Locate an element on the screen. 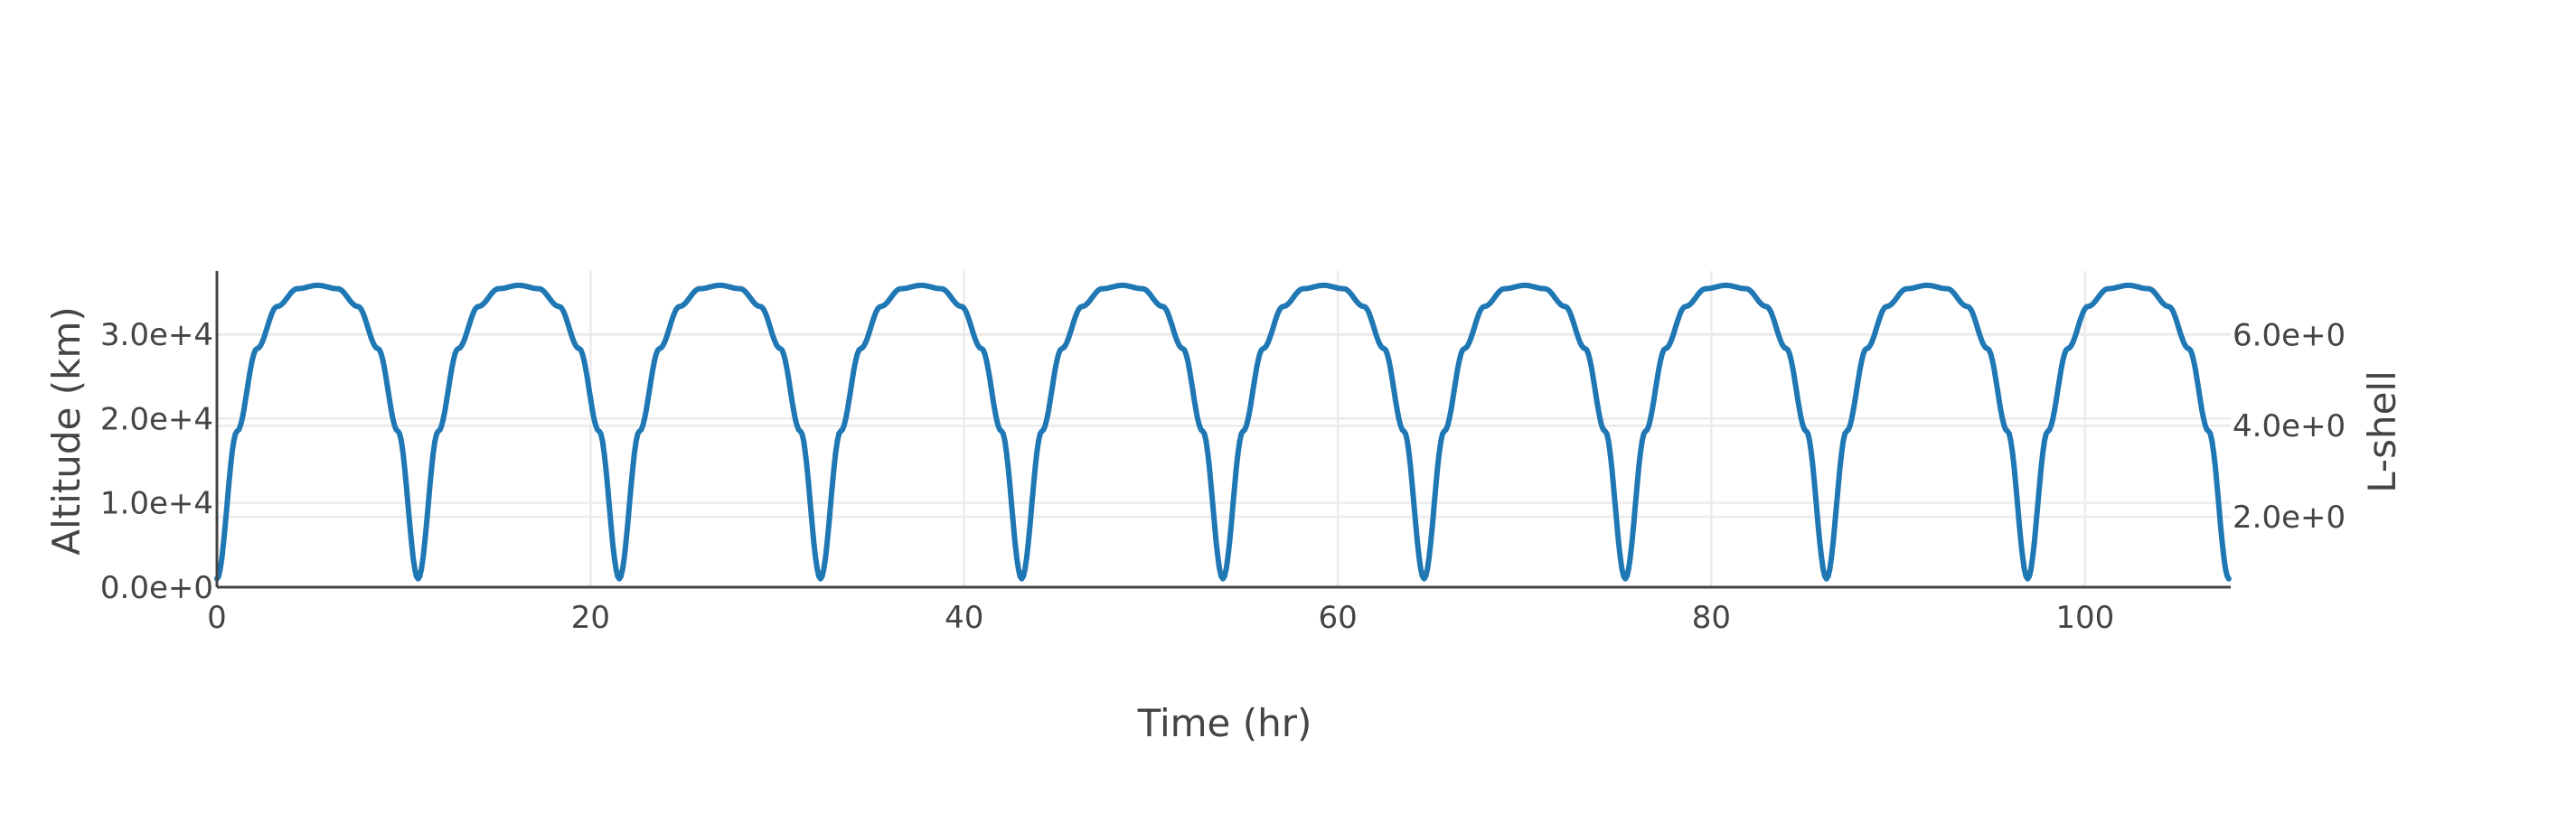 The height and width of the screenshot is (813, 2576). x-tick-label: 80 is located at coordinates (1711, 618).